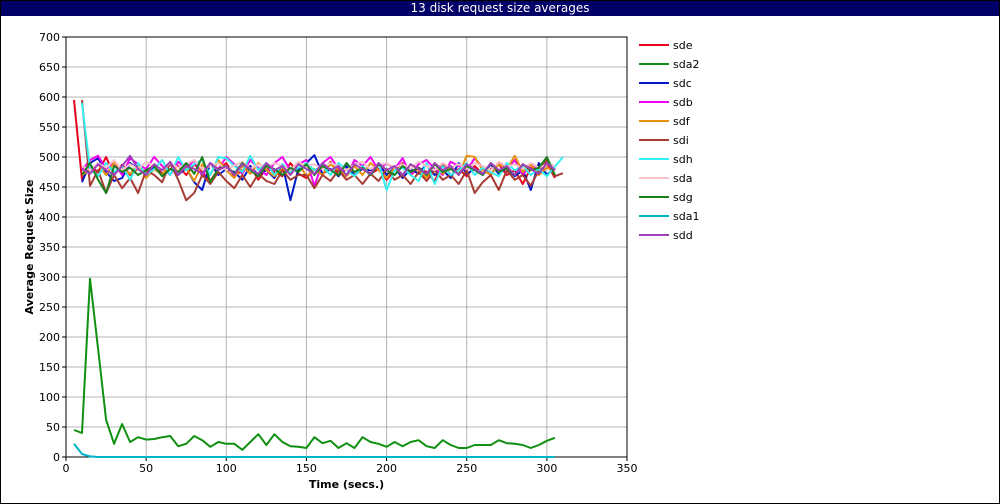 The image size is (1000, 504). Describe the element at coordinates (49, 97) in the screenshot. I see `y-tick-label: 600` at that location.